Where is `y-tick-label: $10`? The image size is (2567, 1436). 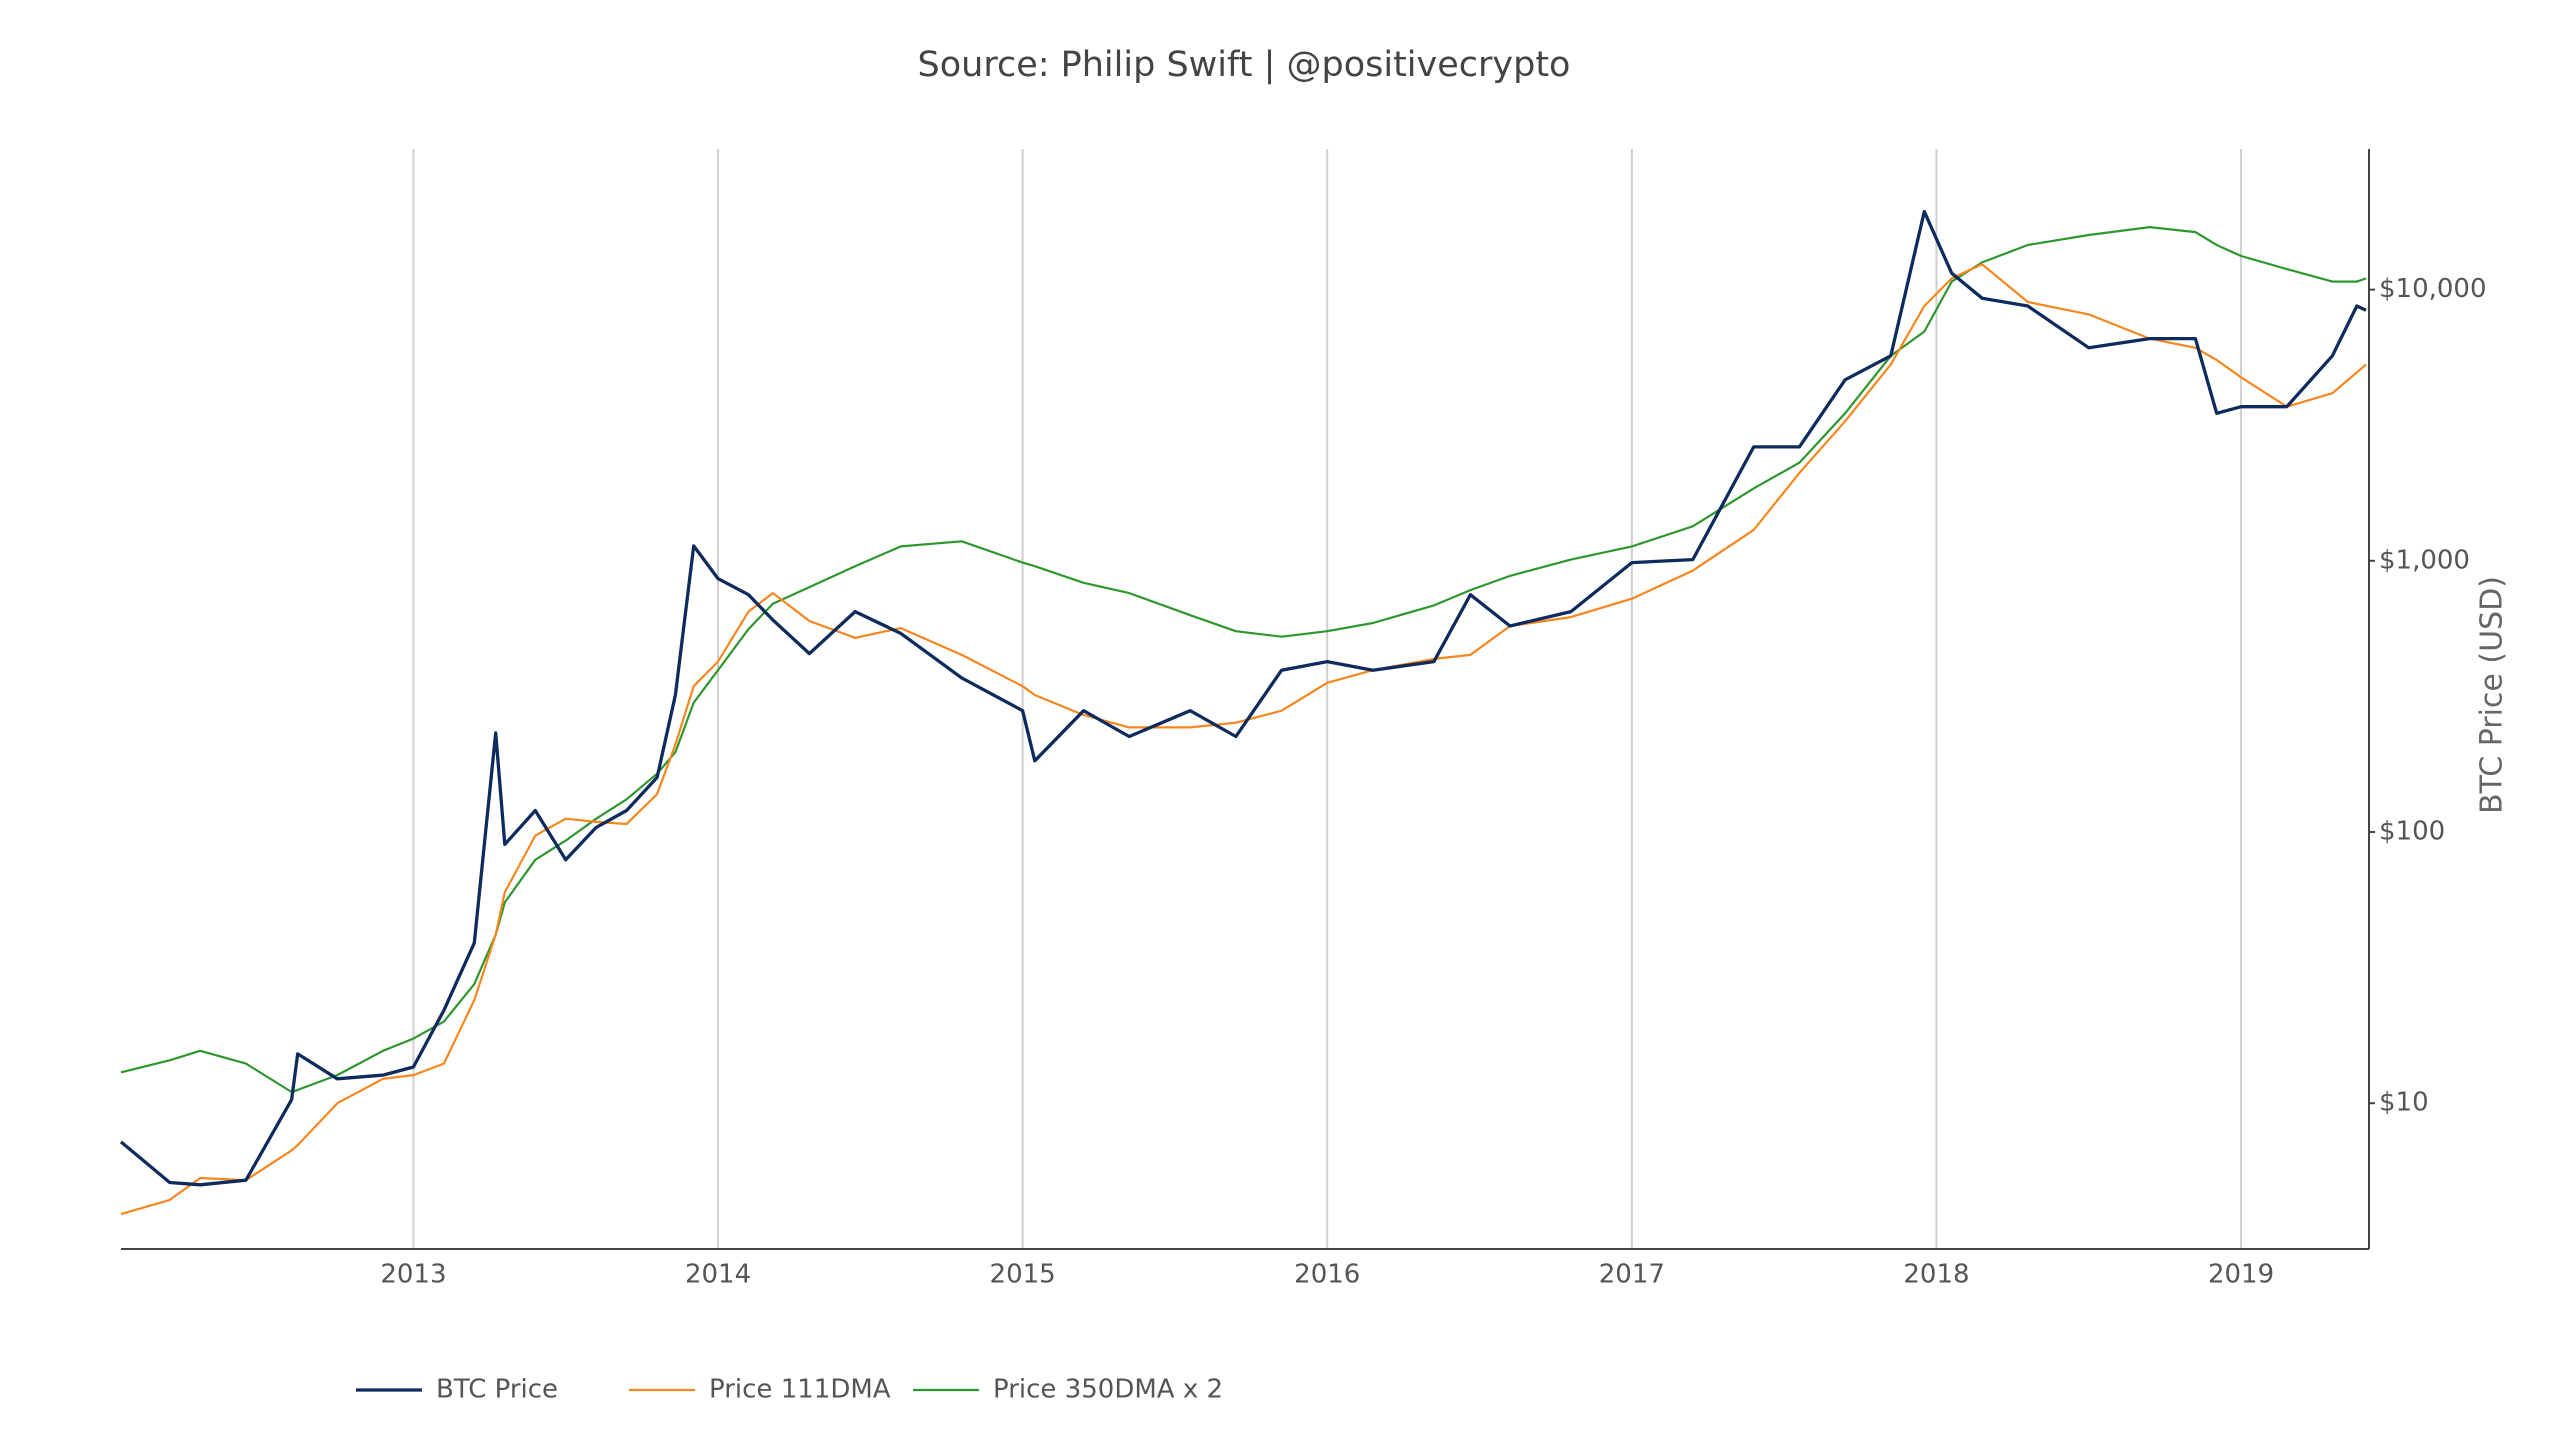 y-tick-label: $10 is located at coordinates (2404, 1103).